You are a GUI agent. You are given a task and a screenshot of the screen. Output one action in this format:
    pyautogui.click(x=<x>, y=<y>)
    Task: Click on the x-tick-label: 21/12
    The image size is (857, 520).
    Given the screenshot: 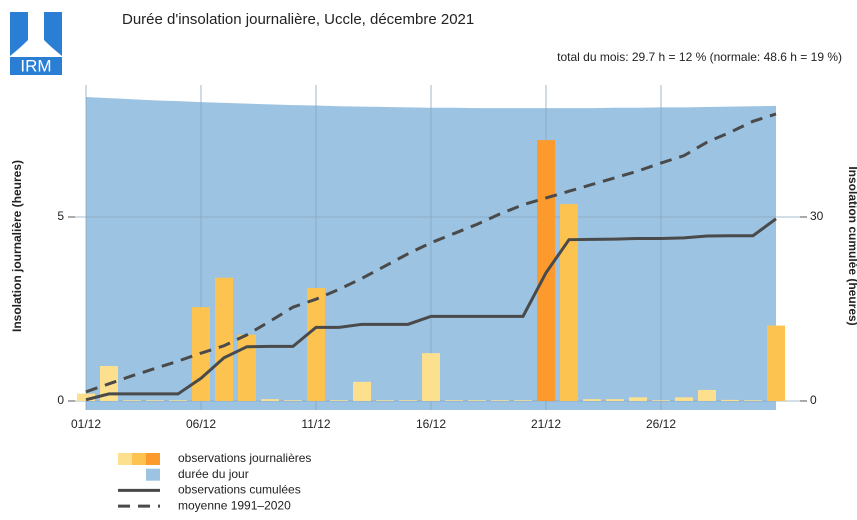 What is the action you would take?
    pyautogui.click(x=546, y=424)
    